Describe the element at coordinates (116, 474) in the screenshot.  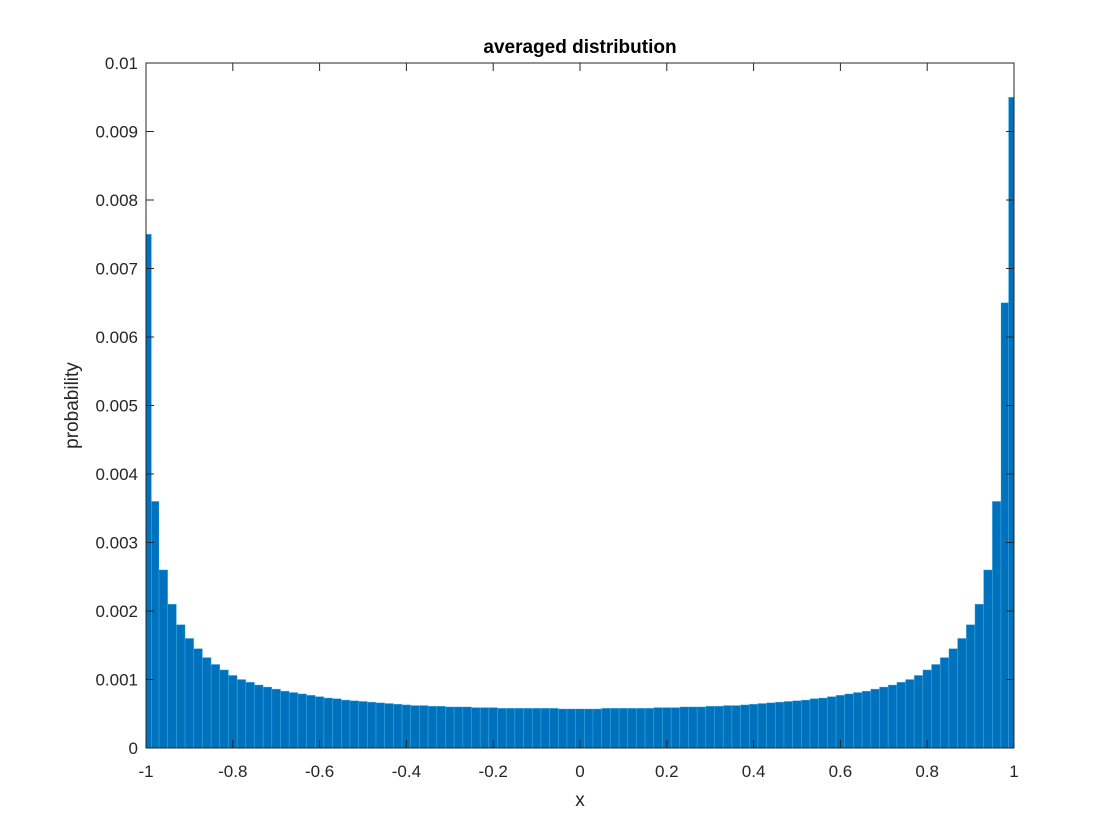
I see `y-tick-label: 0.004` at that location.